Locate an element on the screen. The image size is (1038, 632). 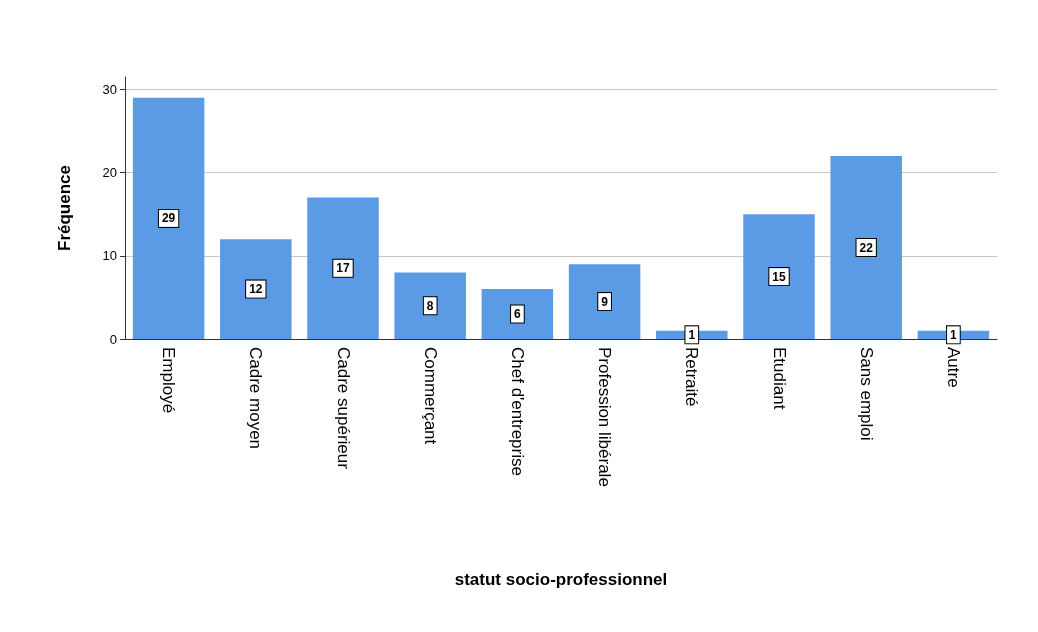
x-tick-label: Profession libérale is located at coordinates (605, 417).